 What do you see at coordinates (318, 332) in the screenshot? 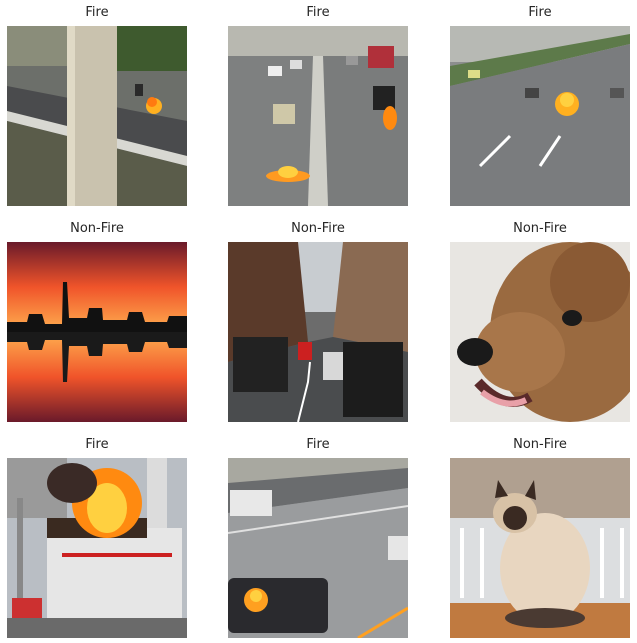
I see `city-street-image` at bounding box center [318, 332].